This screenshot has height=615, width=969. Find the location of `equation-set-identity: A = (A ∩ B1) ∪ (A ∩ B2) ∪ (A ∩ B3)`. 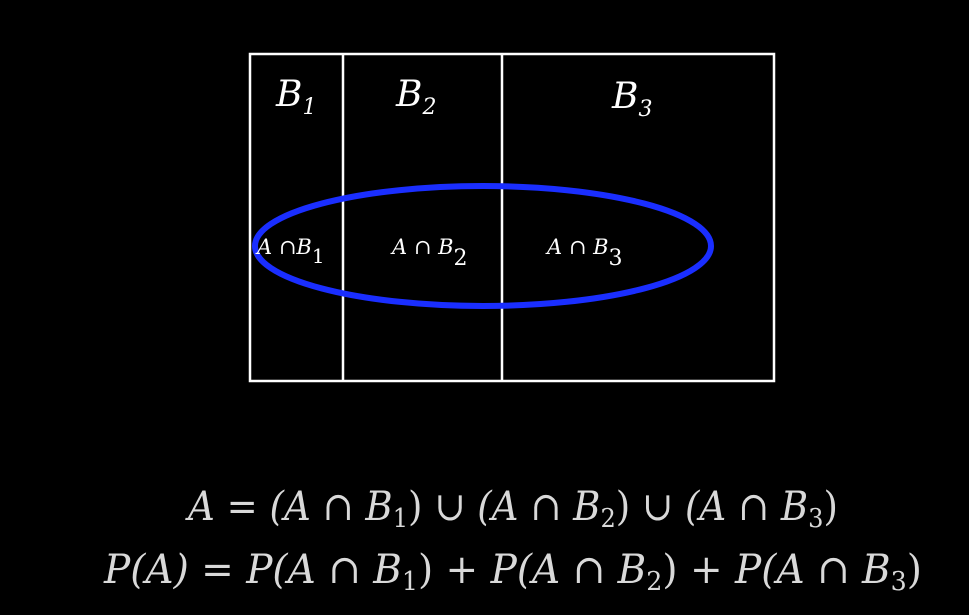

equation-set-identity: A = (A ∩ B1) ∪ (A ∩ B2) ∪ (A ∩ B3) is located at coordinates (511, 509).